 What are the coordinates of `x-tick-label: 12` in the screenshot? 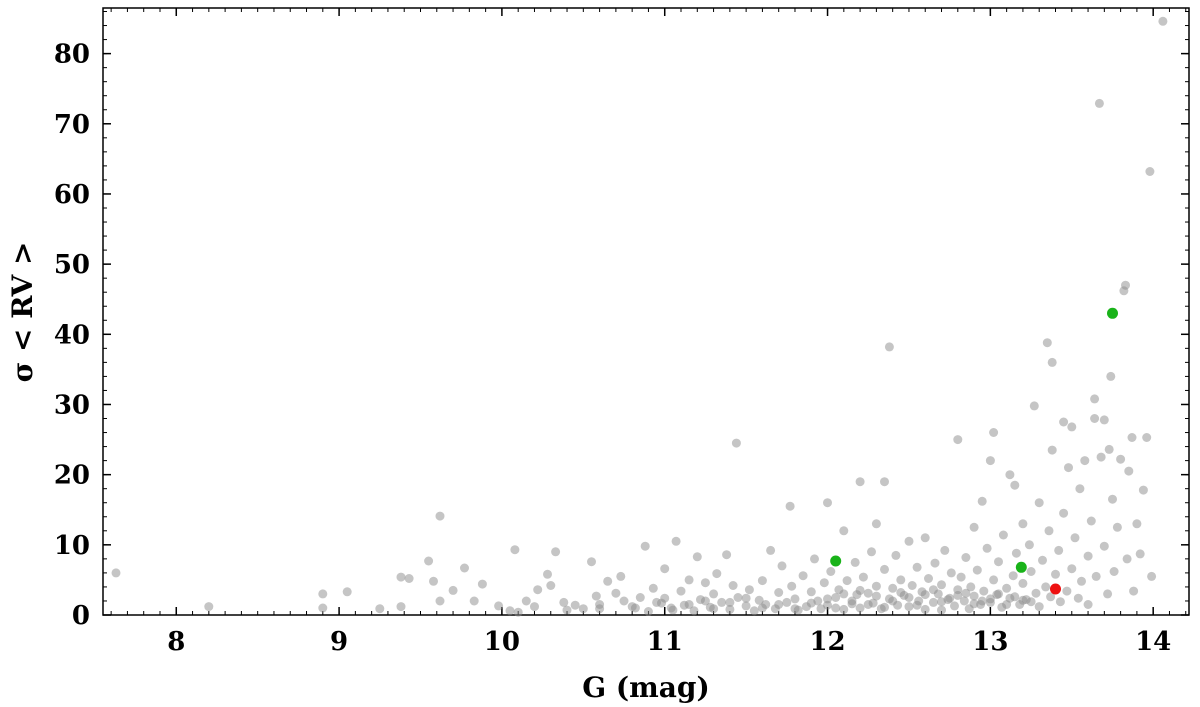 It's located at (827, 642).